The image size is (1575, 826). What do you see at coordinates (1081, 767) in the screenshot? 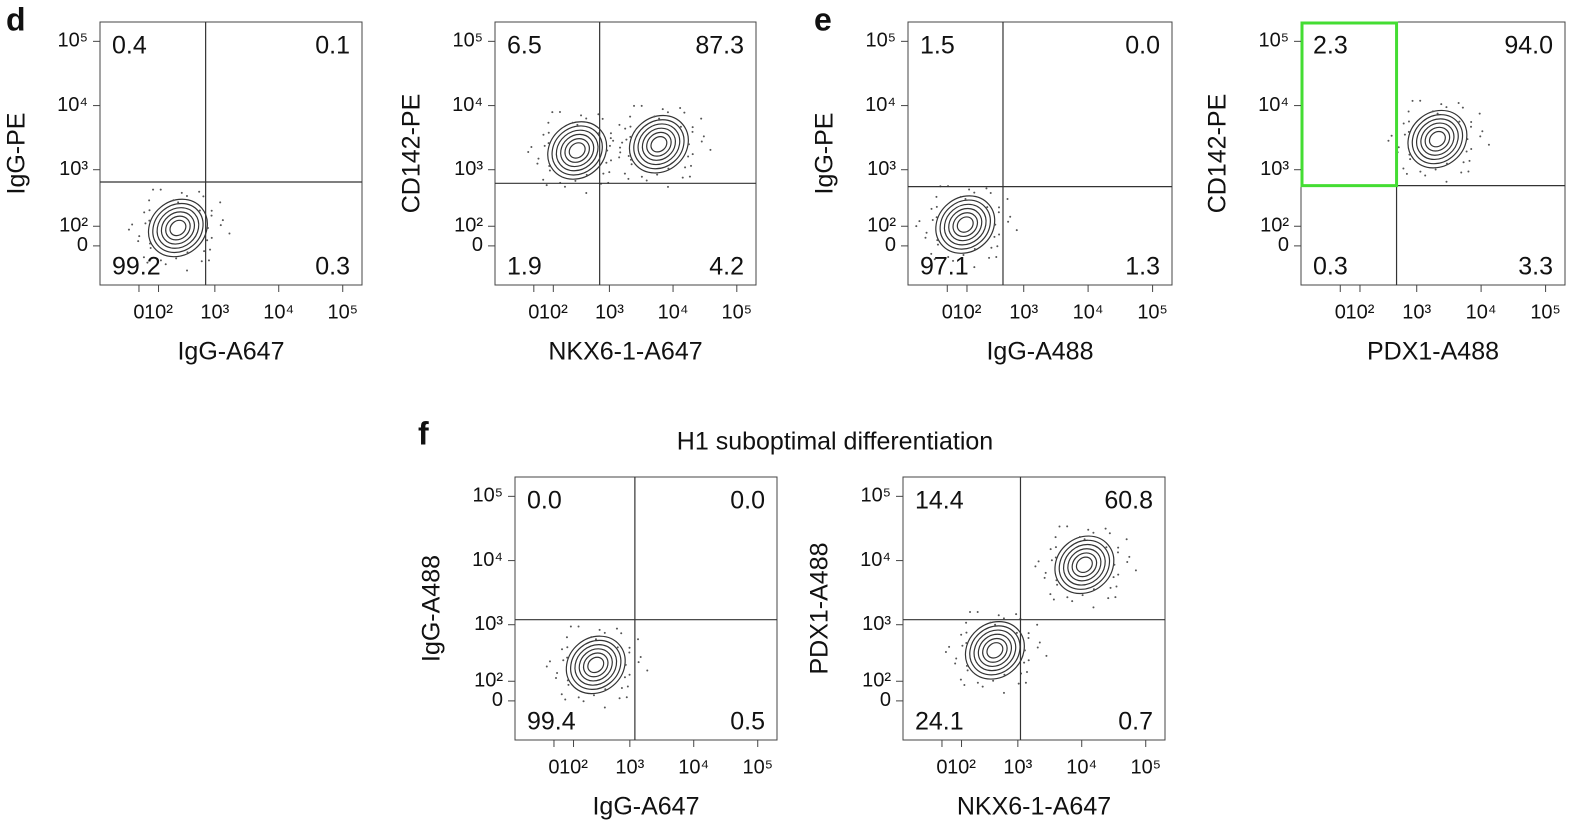
I see `x-tick-label: 10⁴` at bounding box center [1081, 767].